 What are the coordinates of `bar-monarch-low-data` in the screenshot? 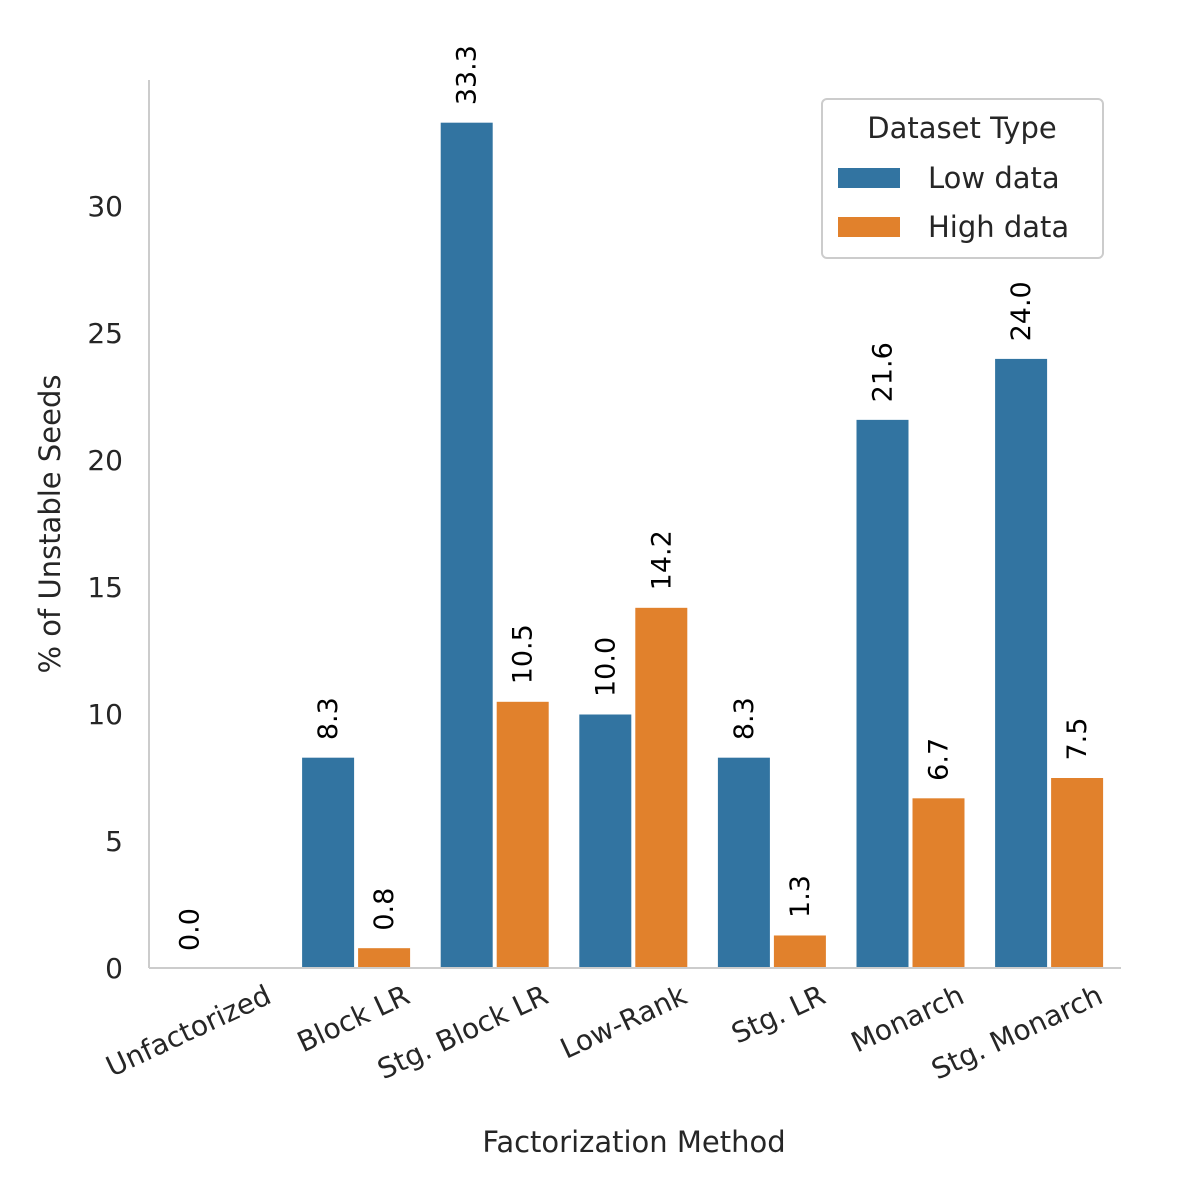 It's located at (882, 693).